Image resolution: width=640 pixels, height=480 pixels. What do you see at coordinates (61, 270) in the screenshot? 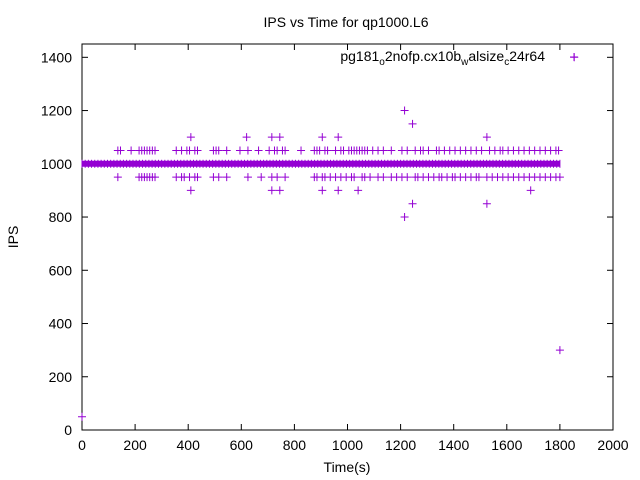
I see `y-tick-label: 600` at bounding box center [61, 270].